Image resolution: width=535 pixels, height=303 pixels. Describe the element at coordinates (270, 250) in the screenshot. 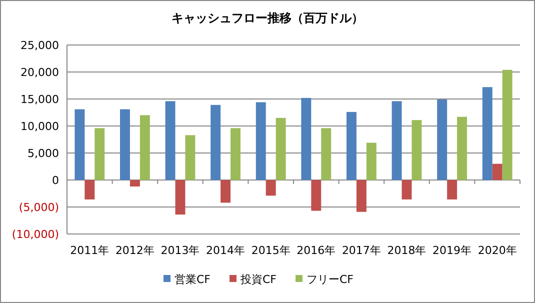

I see `x-tick-label: 2015年` at that location.